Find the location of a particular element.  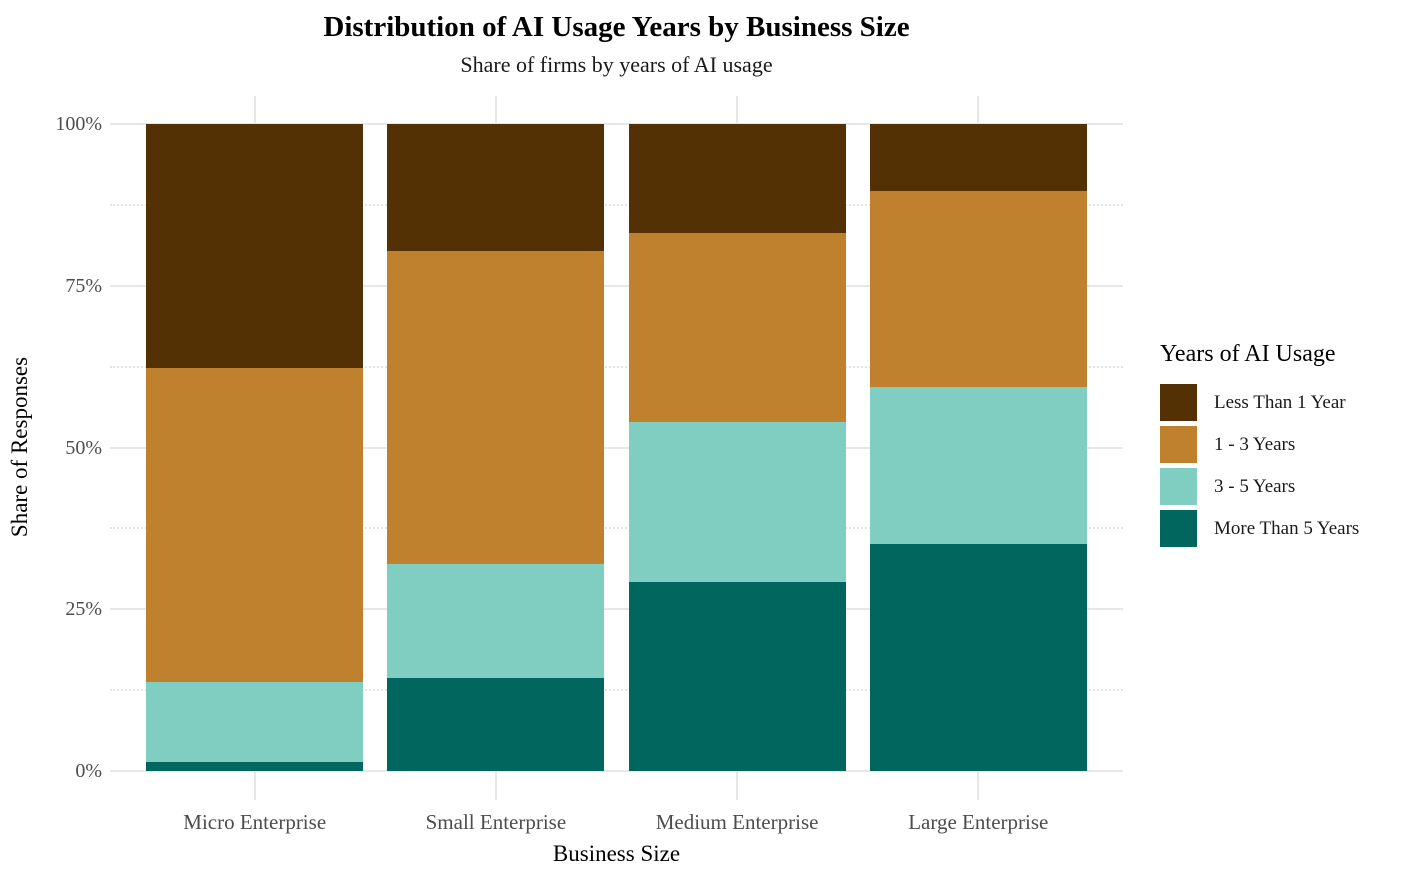

legend-item-less-than-1-year: Less Than 1 Year is located at coordinates (1285, 402).